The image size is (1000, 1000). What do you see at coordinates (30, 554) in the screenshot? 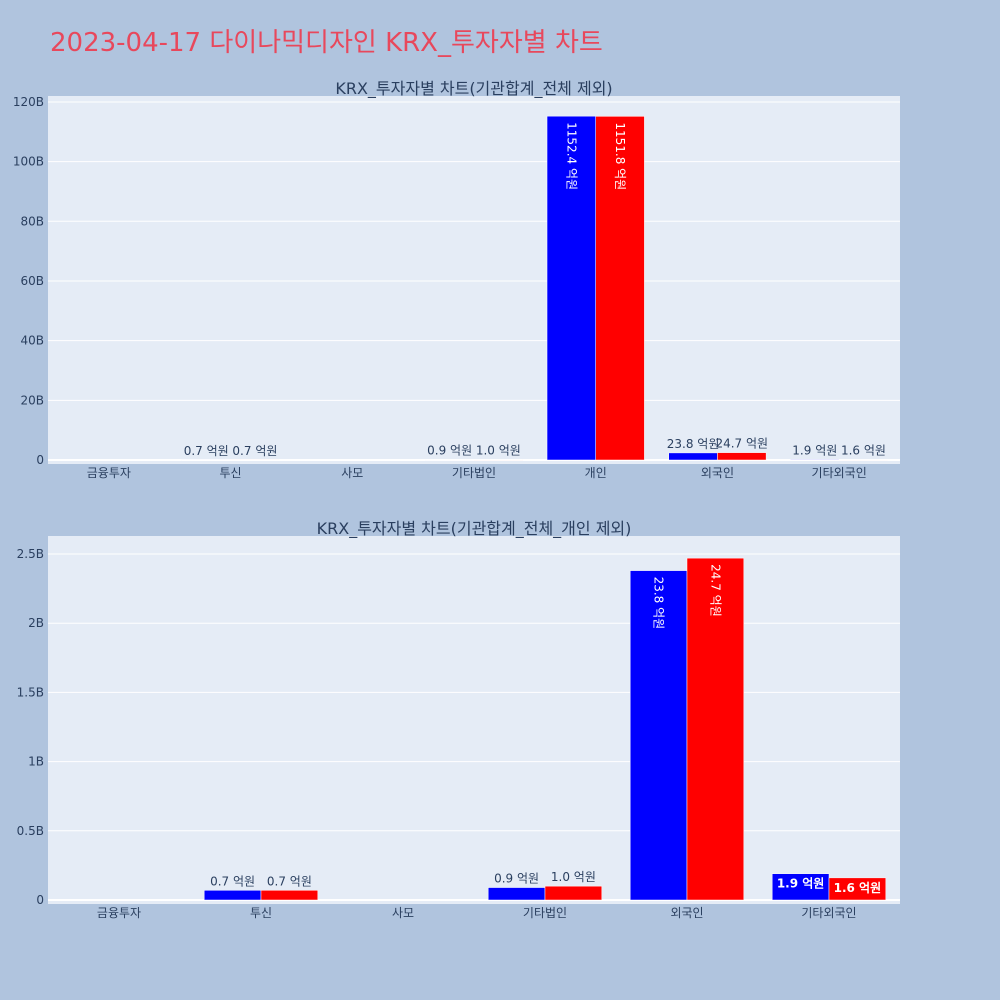
I see `y-tick-label: 2.5B` at bounding box center [30, 554].